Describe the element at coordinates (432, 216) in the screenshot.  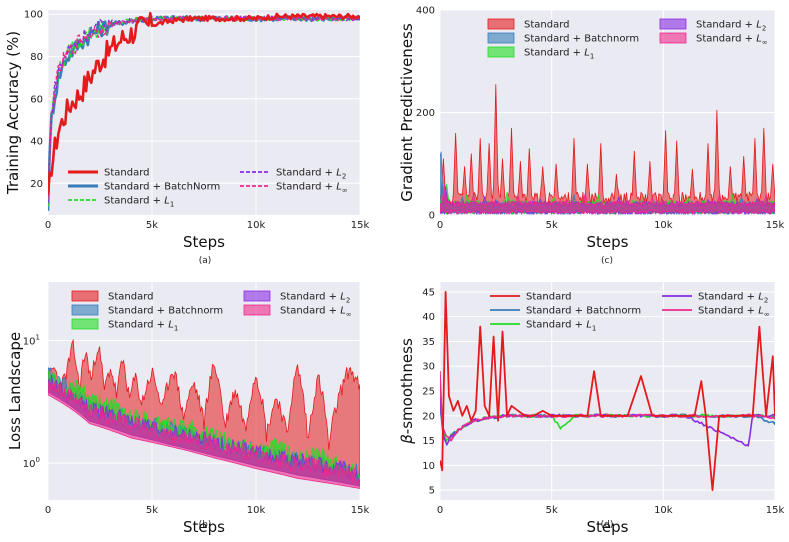
I see `y-tick-label: 0` at that location.